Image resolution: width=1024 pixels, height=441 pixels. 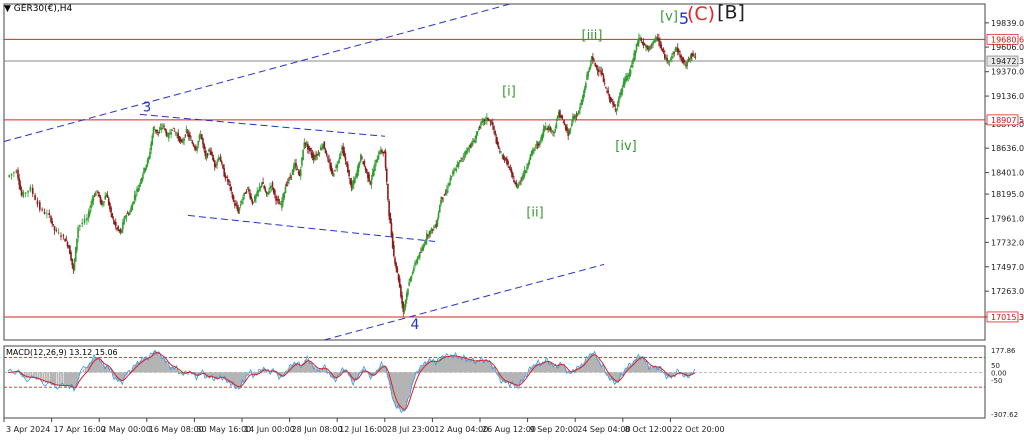 I want to click on wave-label: [v], so click(x=669, y=17).